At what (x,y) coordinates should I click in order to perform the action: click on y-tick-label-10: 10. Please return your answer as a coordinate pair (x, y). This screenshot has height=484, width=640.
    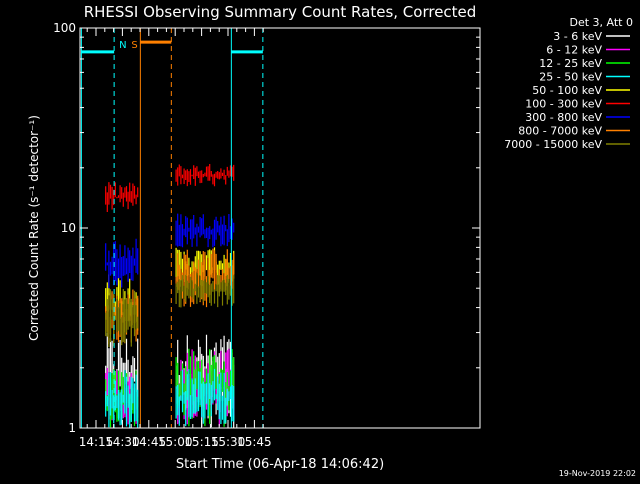
    Looking at the image, I should click on (68, 228).